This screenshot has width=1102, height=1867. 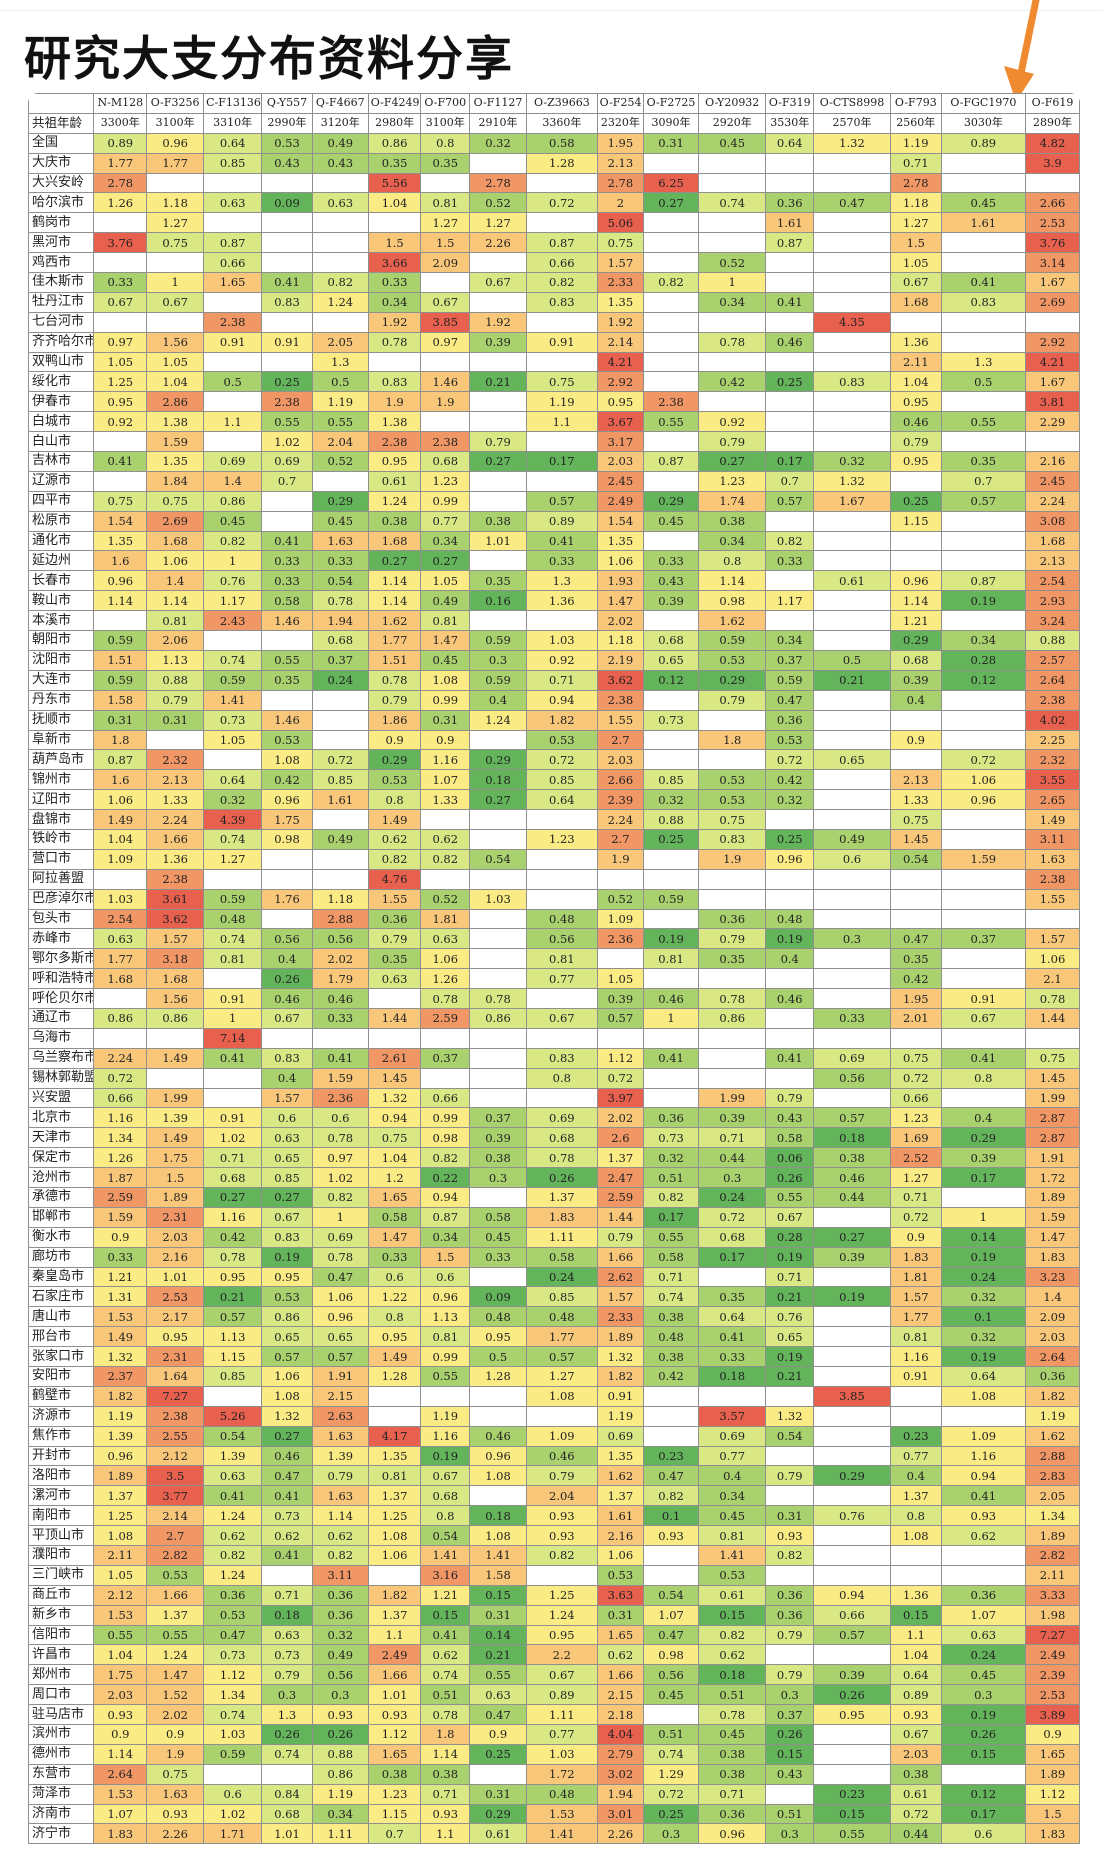 What do you see at coordinates (620, 1118) in the screenshot?
I see `value-cell: 2.02` at bounding box center [620, 1118].